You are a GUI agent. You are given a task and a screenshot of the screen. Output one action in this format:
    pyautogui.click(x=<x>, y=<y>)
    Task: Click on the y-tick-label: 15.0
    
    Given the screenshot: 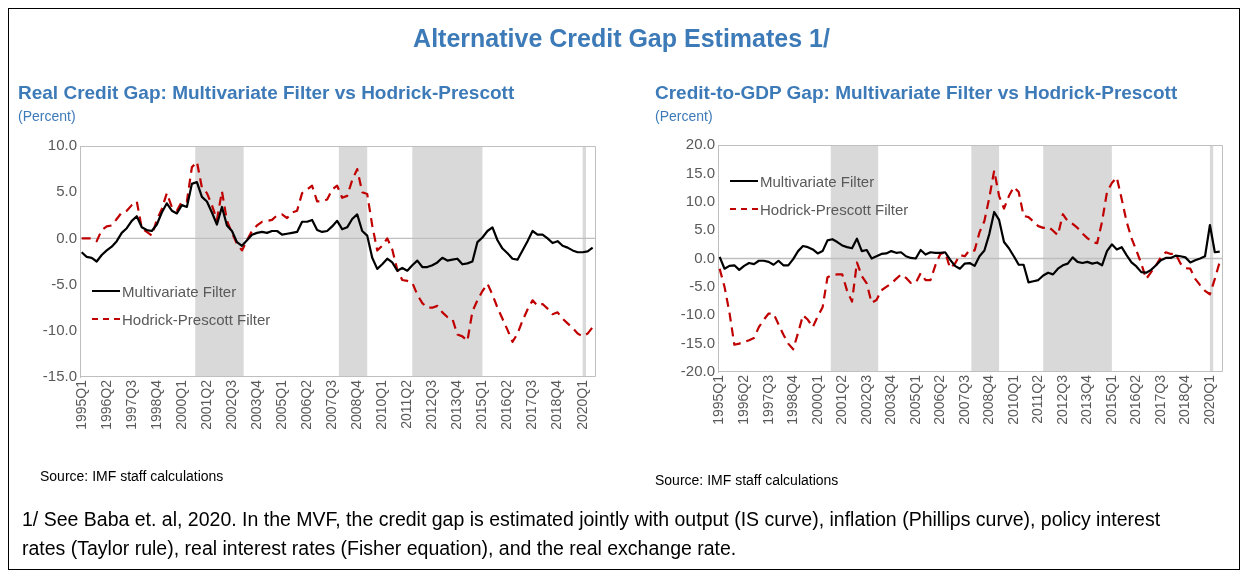 What is the action you would take?
    pyautogui.click(x=700, y=172)
    